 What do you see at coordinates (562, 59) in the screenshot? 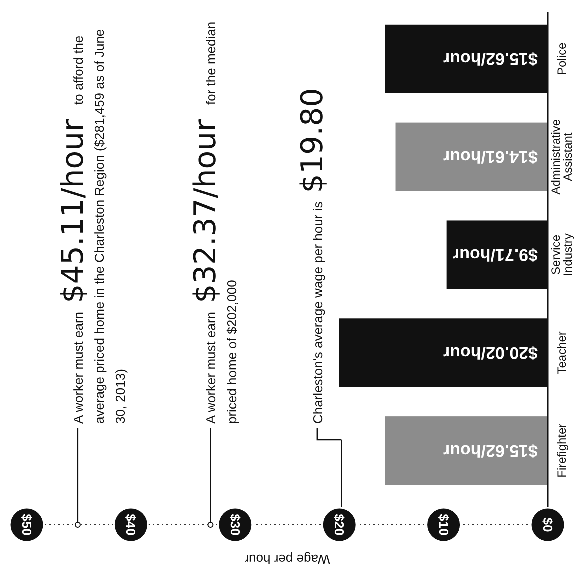
I see `y-tick-label: Police` at bounding box center [562, 59].